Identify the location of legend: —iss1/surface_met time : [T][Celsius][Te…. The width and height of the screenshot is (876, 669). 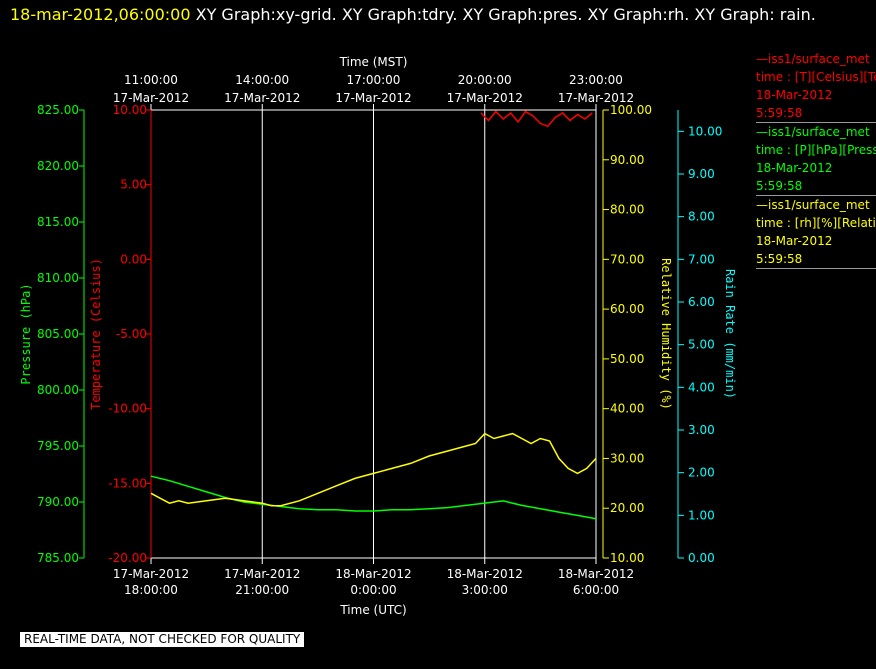
(816, 159).